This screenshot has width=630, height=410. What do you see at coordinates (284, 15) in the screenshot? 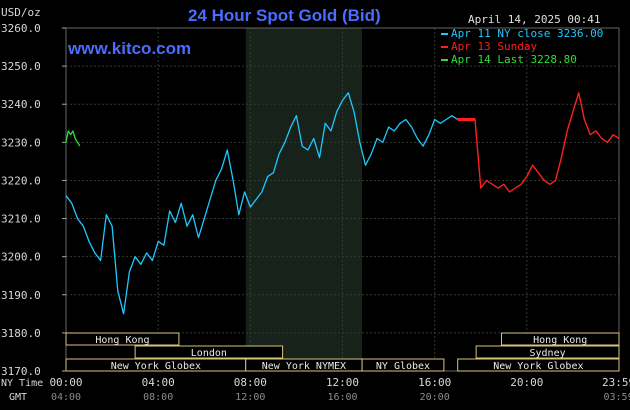
I see `chart-title: 24 Hour Spot Gold (Bid)` at bounding box center [284, 15].